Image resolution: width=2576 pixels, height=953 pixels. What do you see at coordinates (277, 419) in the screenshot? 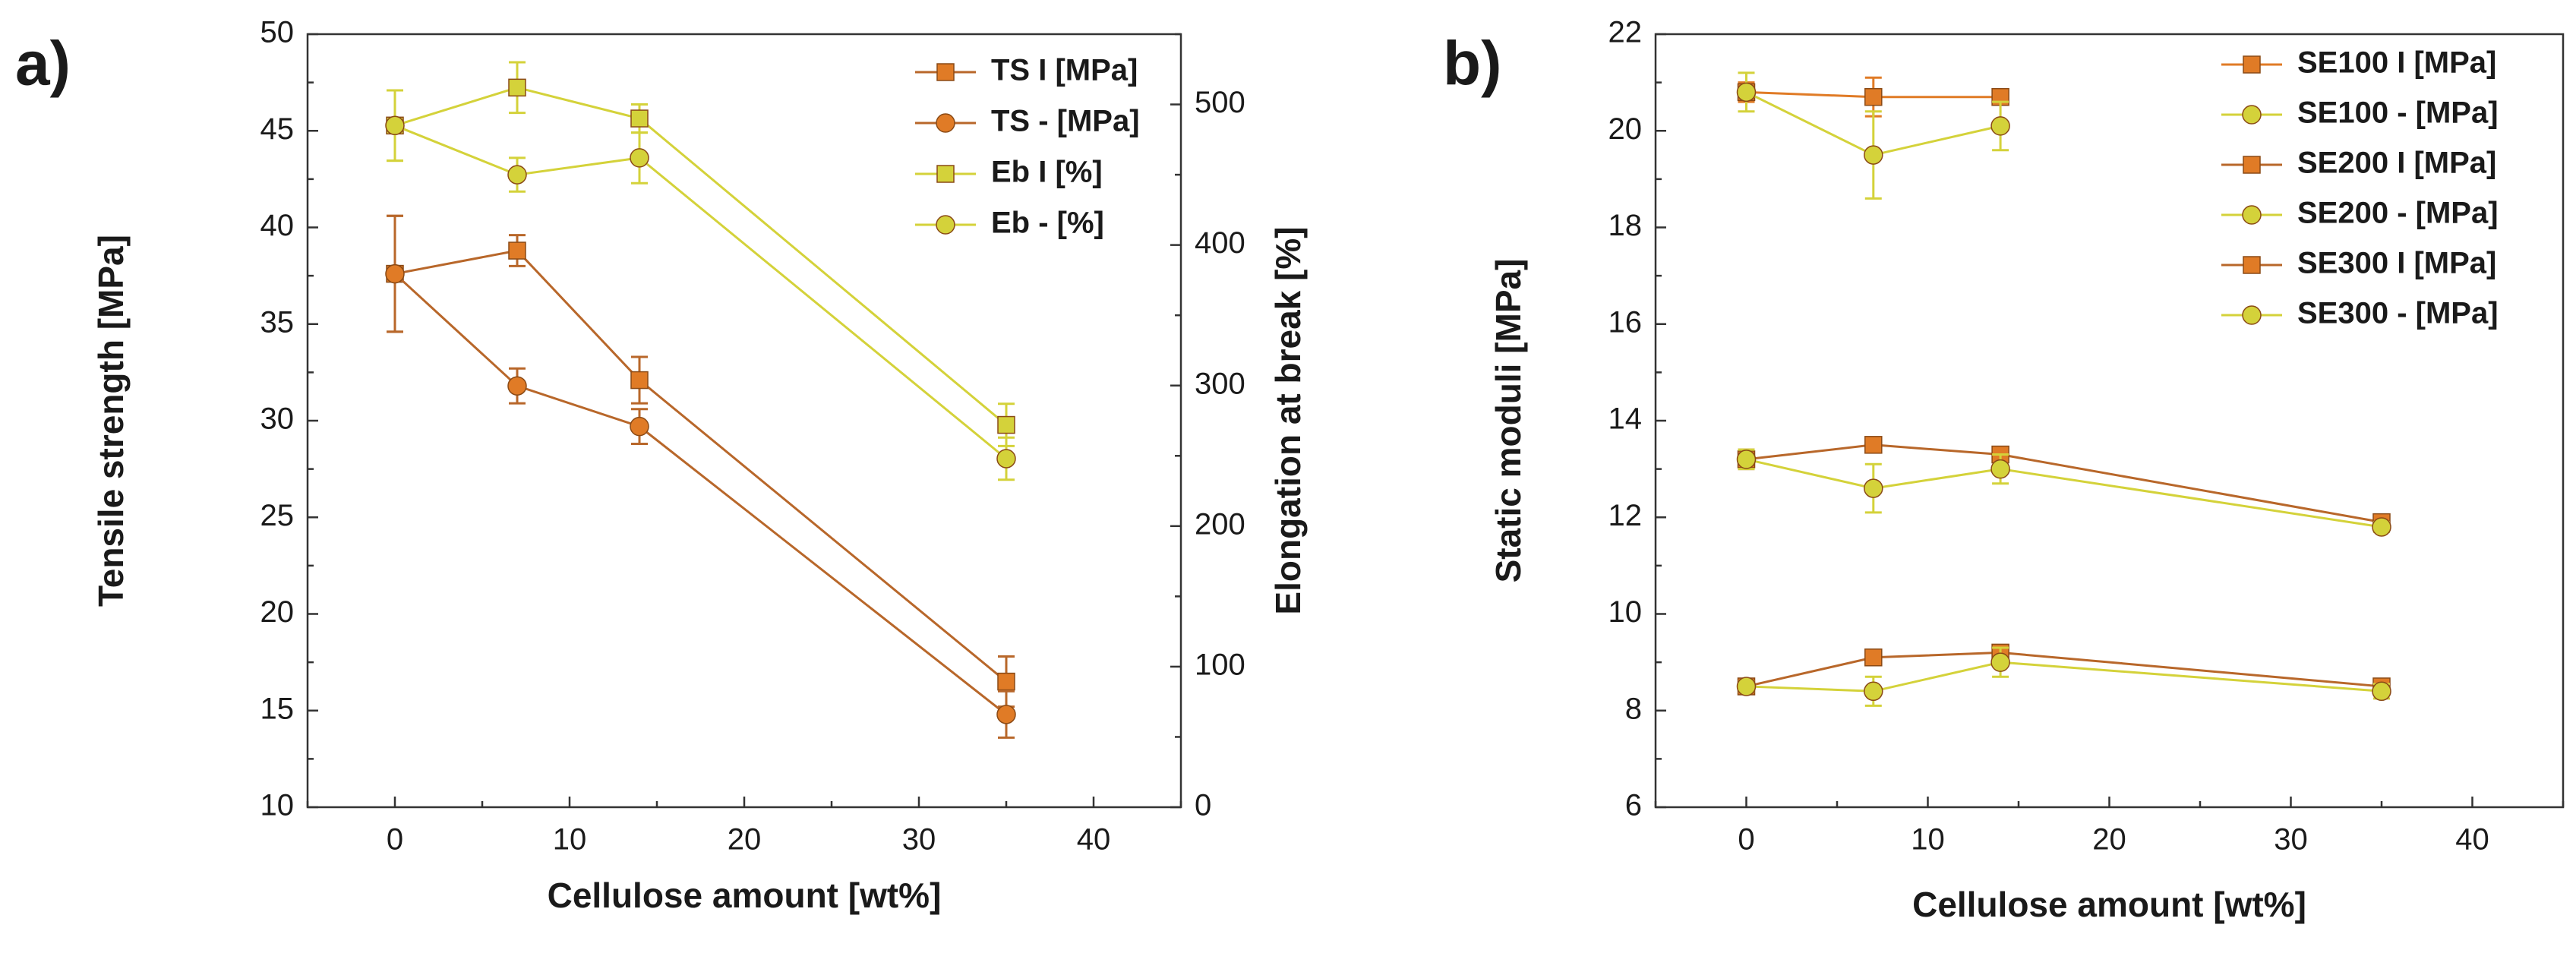
I see `y-tick-label: 30` at bounding box center [277, 419].